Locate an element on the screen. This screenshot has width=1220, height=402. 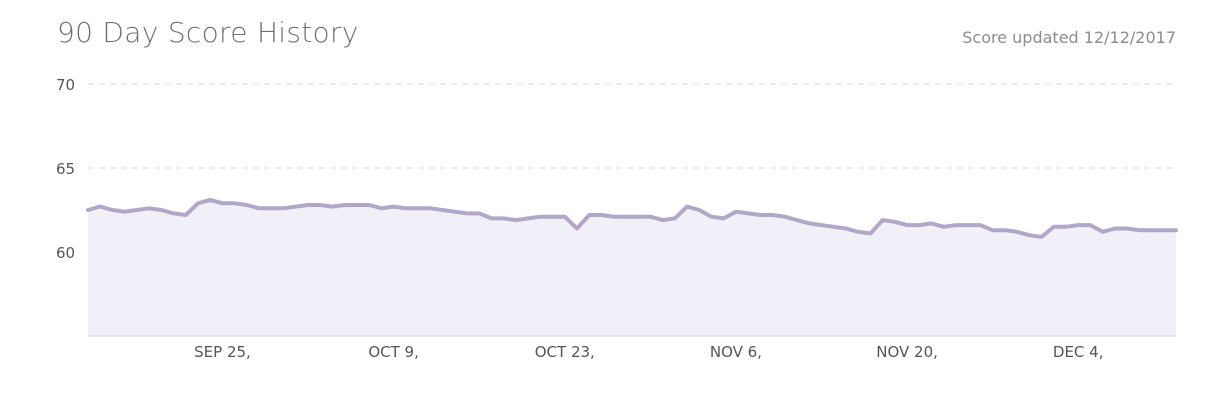
x-tick-label: OCT 23, is located at coordinates (565, 352).